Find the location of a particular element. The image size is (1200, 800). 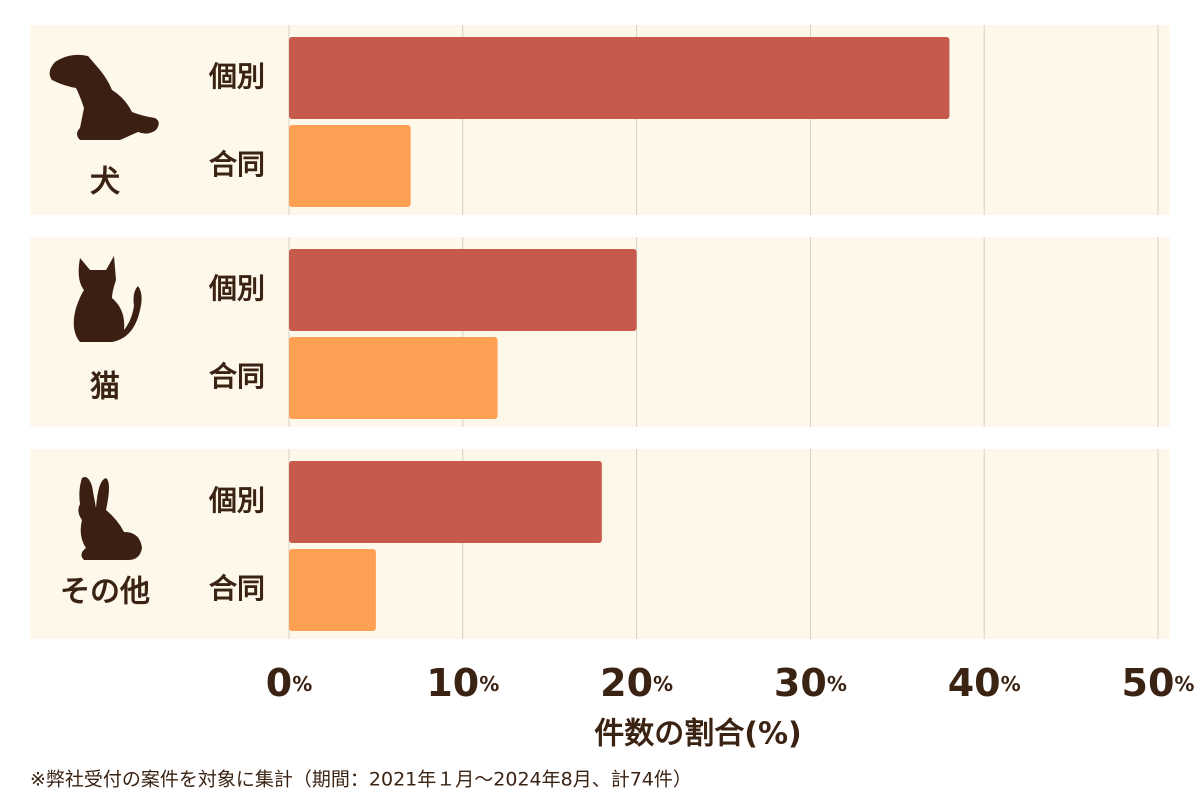

x-tick-label: 50% is located at coordinates (1158, 683).